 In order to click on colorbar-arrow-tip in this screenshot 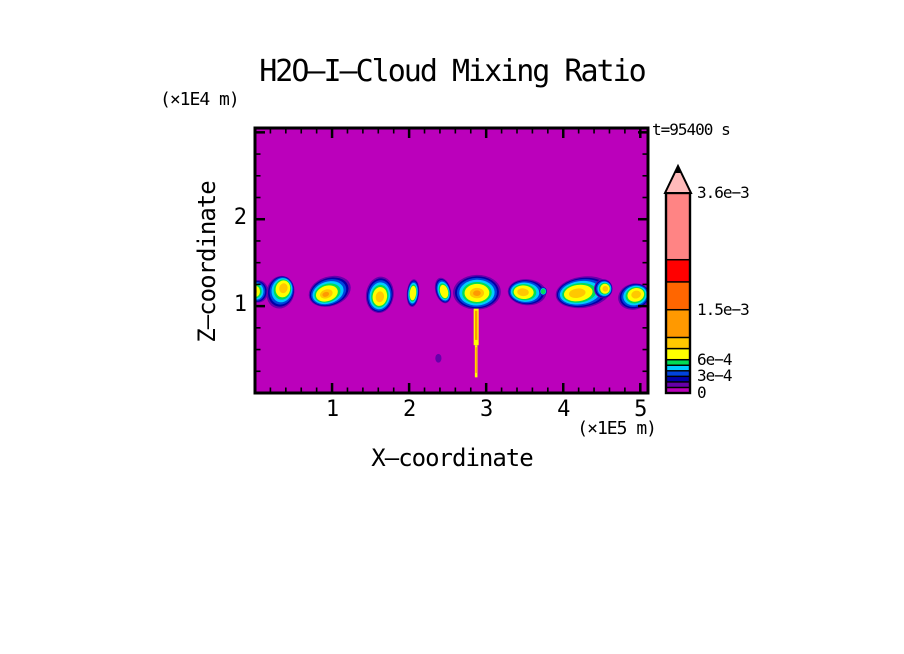, I will do `click(678, 169)`.